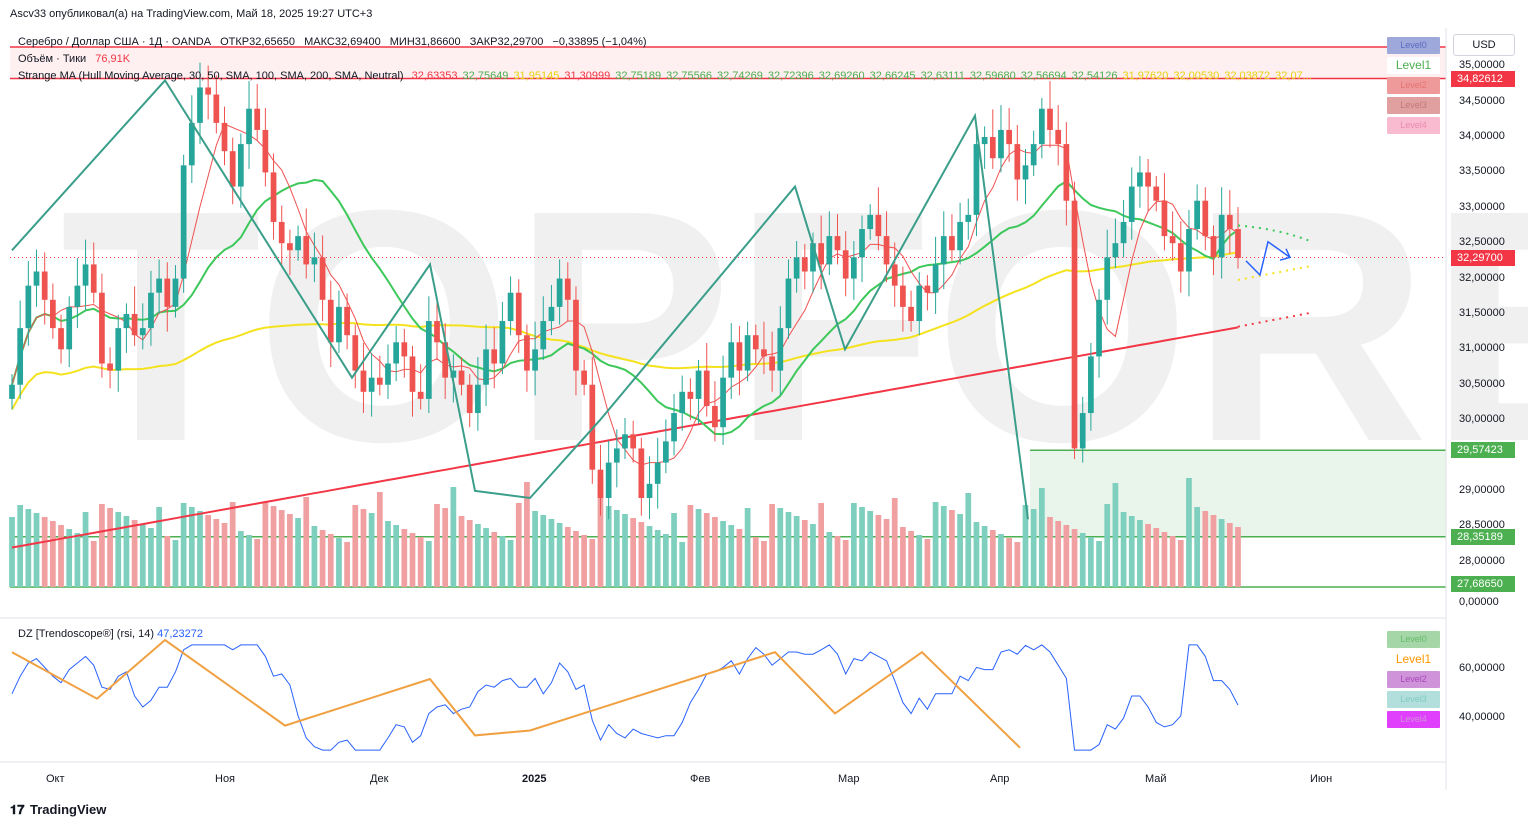 This screenshot has height=828, width=1528. What do you see at coordinates (1413, 679) in the screenshot?
I see `rsi-level-button: Level2` at bounding box center [1413, 679].